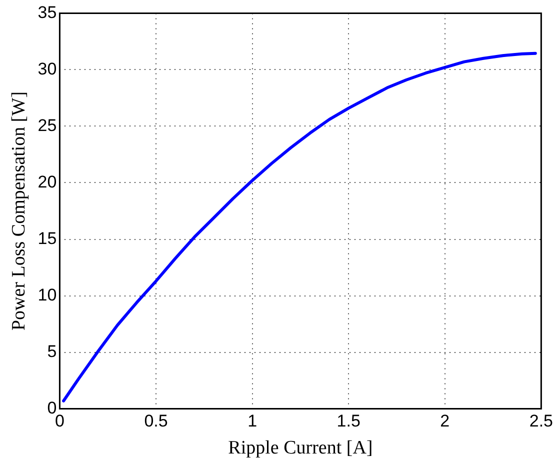  Describe the element at coordinates (52, 408) in the screenshot. I see `y-tick-label: 0` at that location.